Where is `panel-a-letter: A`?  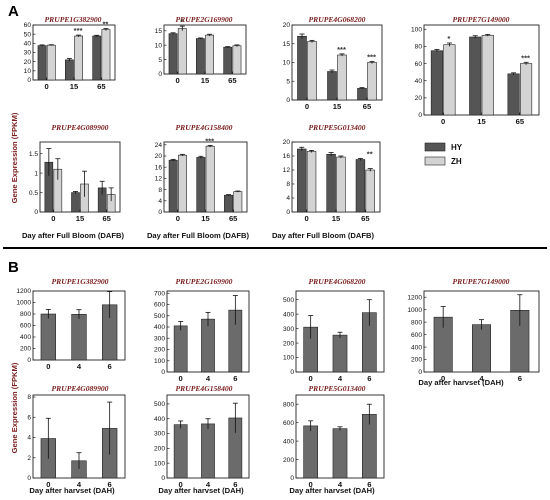
panel-a-letter: A is located at coordinates (13, 11).